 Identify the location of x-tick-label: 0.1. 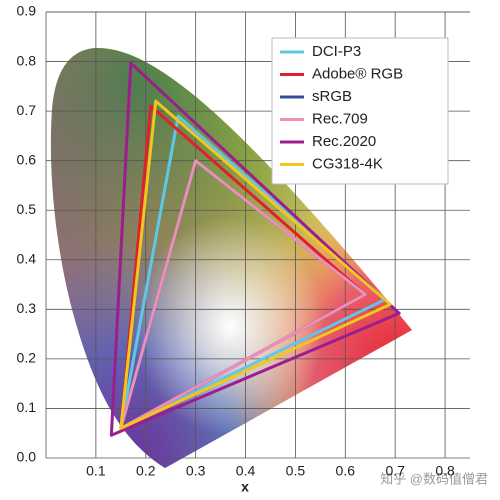
(96, 471).